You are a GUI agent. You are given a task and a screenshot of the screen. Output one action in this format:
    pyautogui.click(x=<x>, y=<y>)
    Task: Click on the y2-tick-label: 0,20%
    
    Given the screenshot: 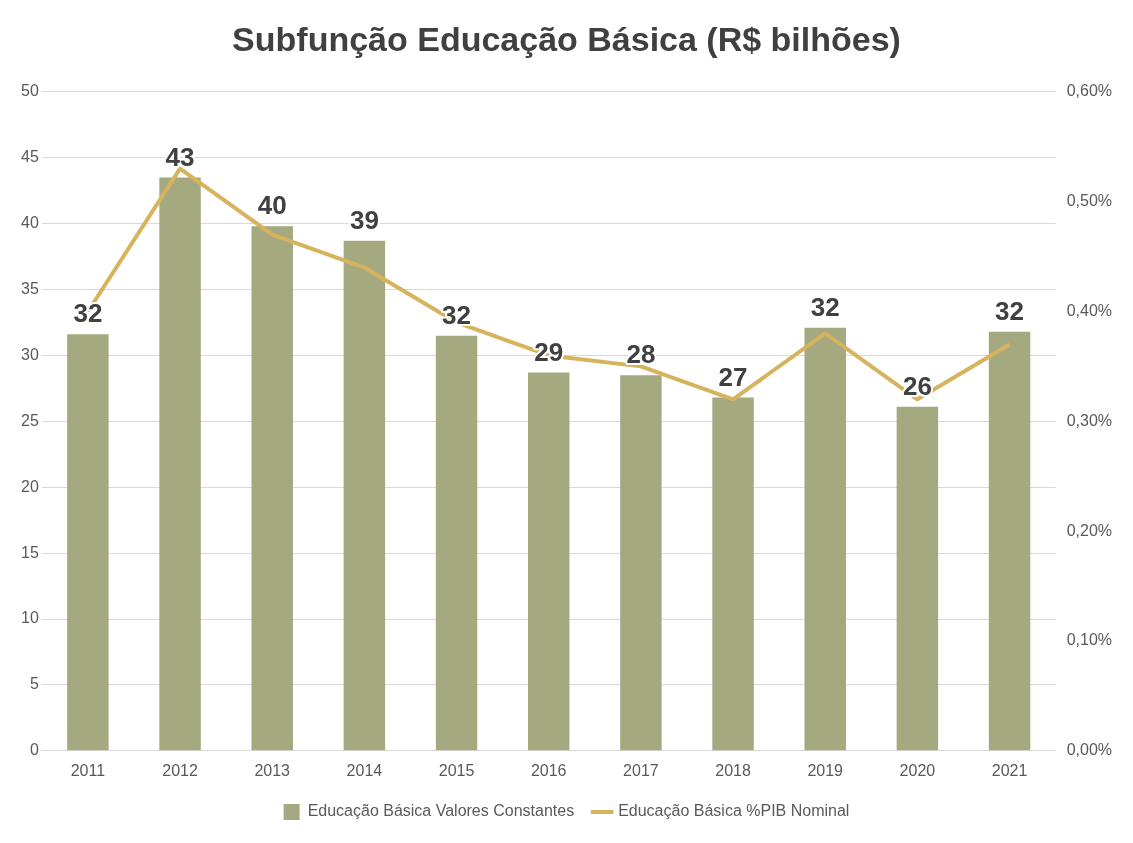 What is the action you would take?
    pyautogui.click(x=1089, y=530)
    